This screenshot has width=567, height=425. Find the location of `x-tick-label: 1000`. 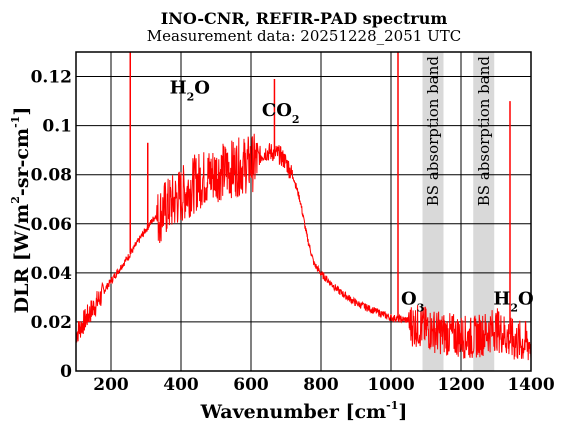

x-tick-label: 1000 is located at coordinates (390, 385).